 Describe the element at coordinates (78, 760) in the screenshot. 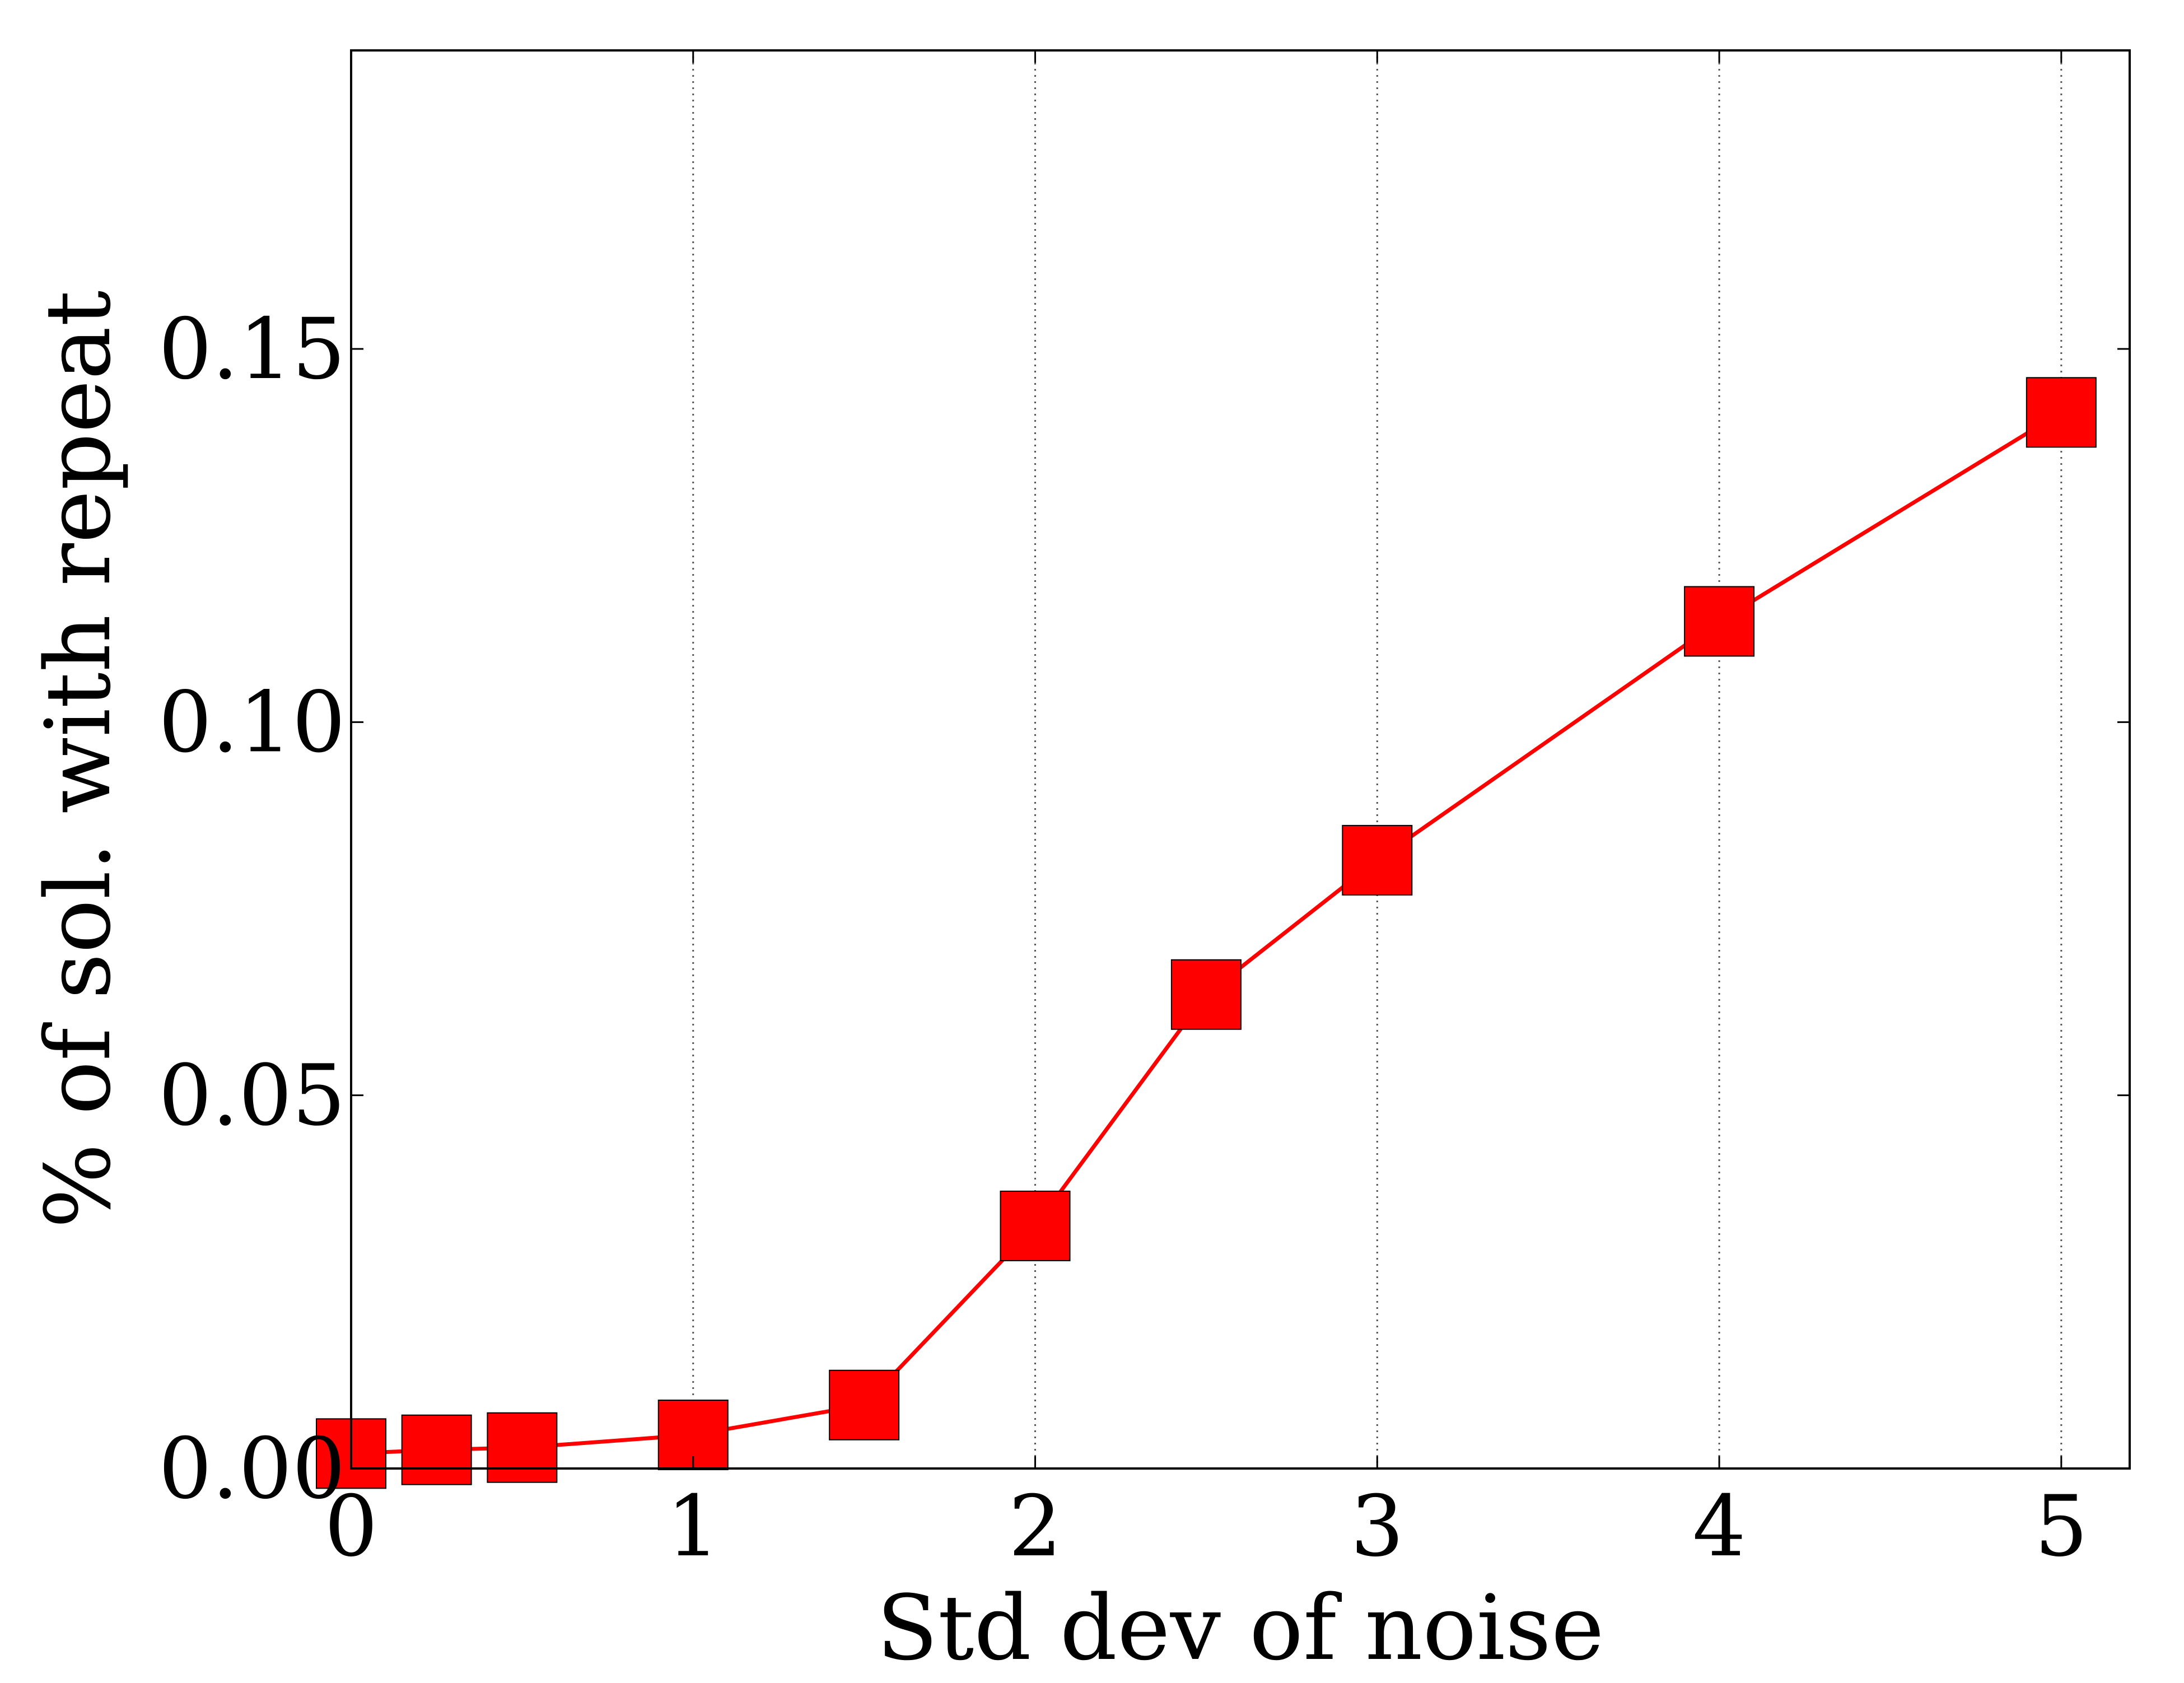

I see `y-axis-title: % of sol. with repeat` at that location.